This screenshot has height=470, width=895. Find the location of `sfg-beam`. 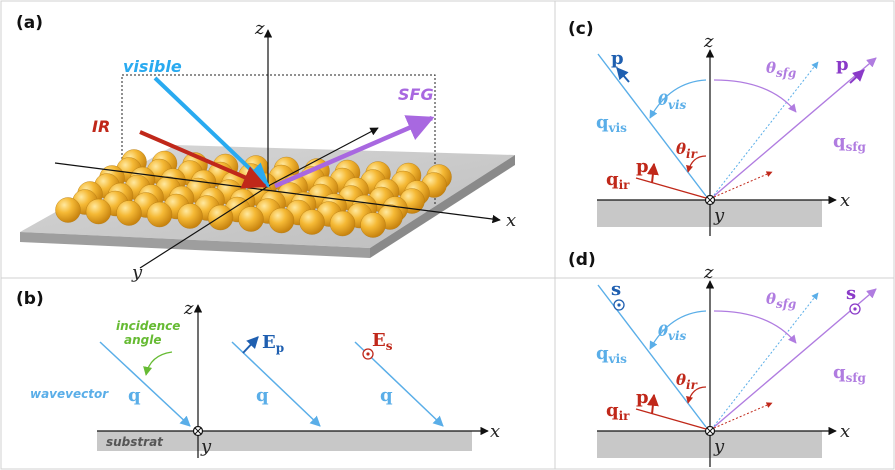

sfg-beam is located at coordinates (354, 152).